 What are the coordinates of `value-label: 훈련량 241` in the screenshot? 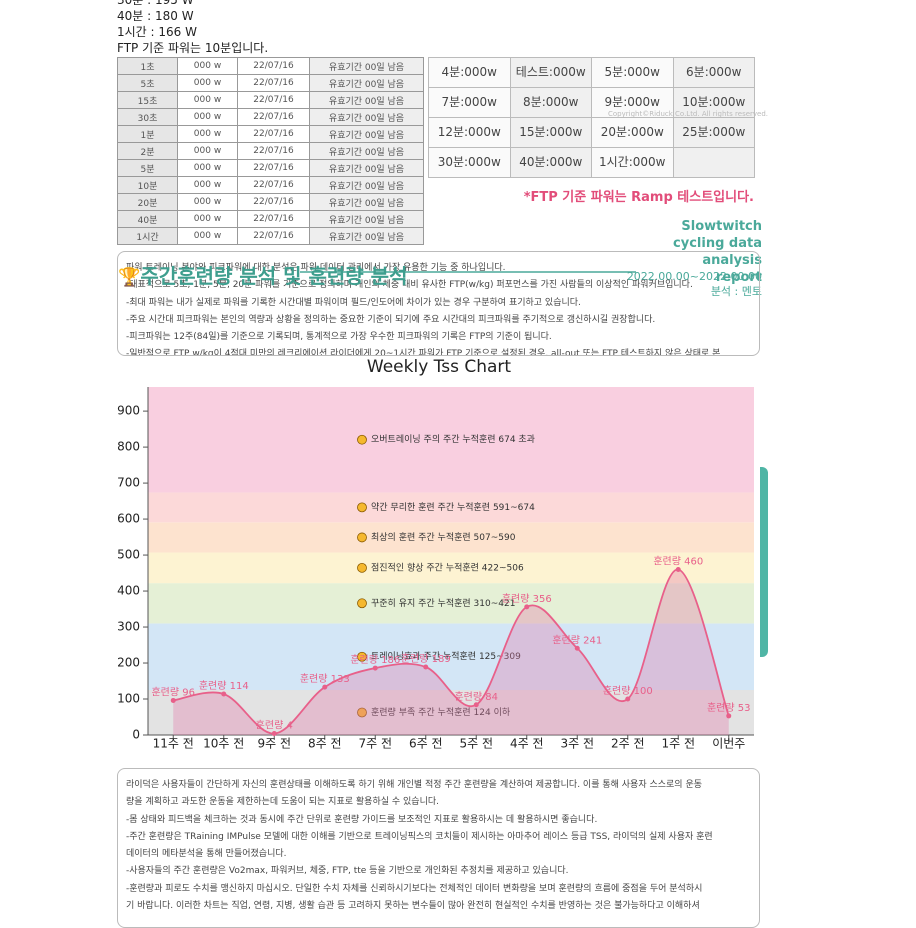 It's located at (577, 639).